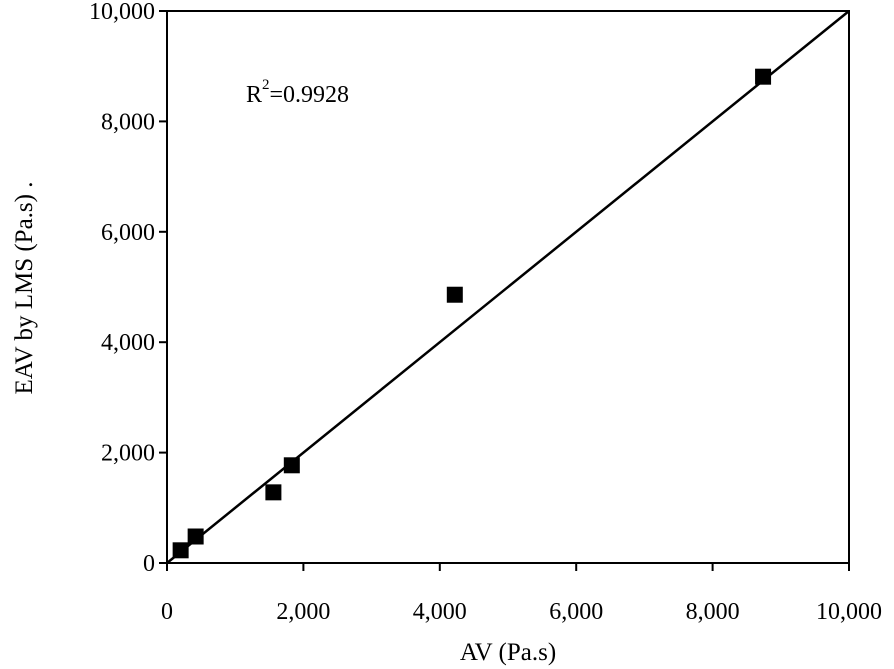  Describe the element at coordinates (128, 233) in the screenshot. I see `y-tick-label: 6,000` at that location.